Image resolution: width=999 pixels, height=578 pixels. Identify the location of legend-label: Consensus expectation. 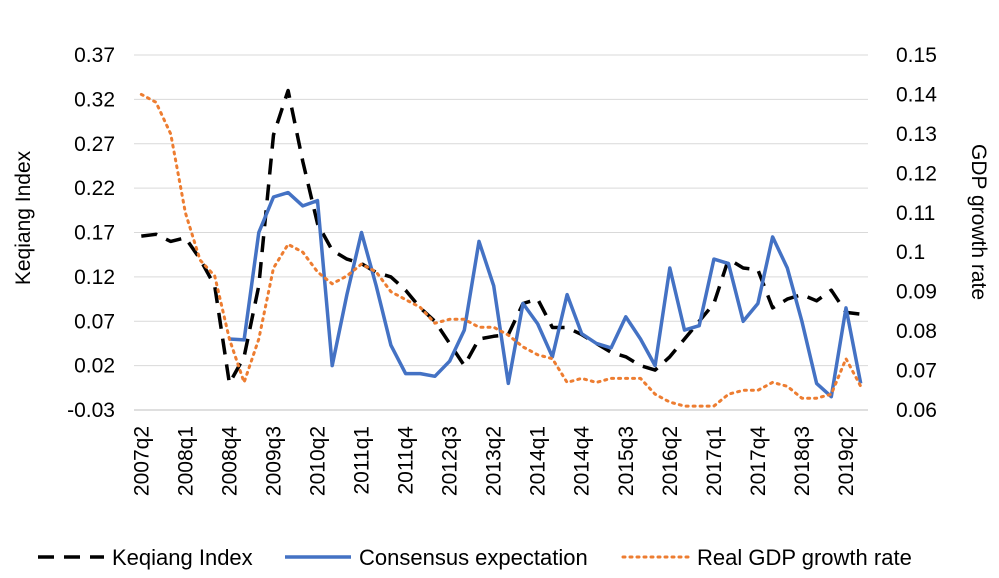
(473, 557).